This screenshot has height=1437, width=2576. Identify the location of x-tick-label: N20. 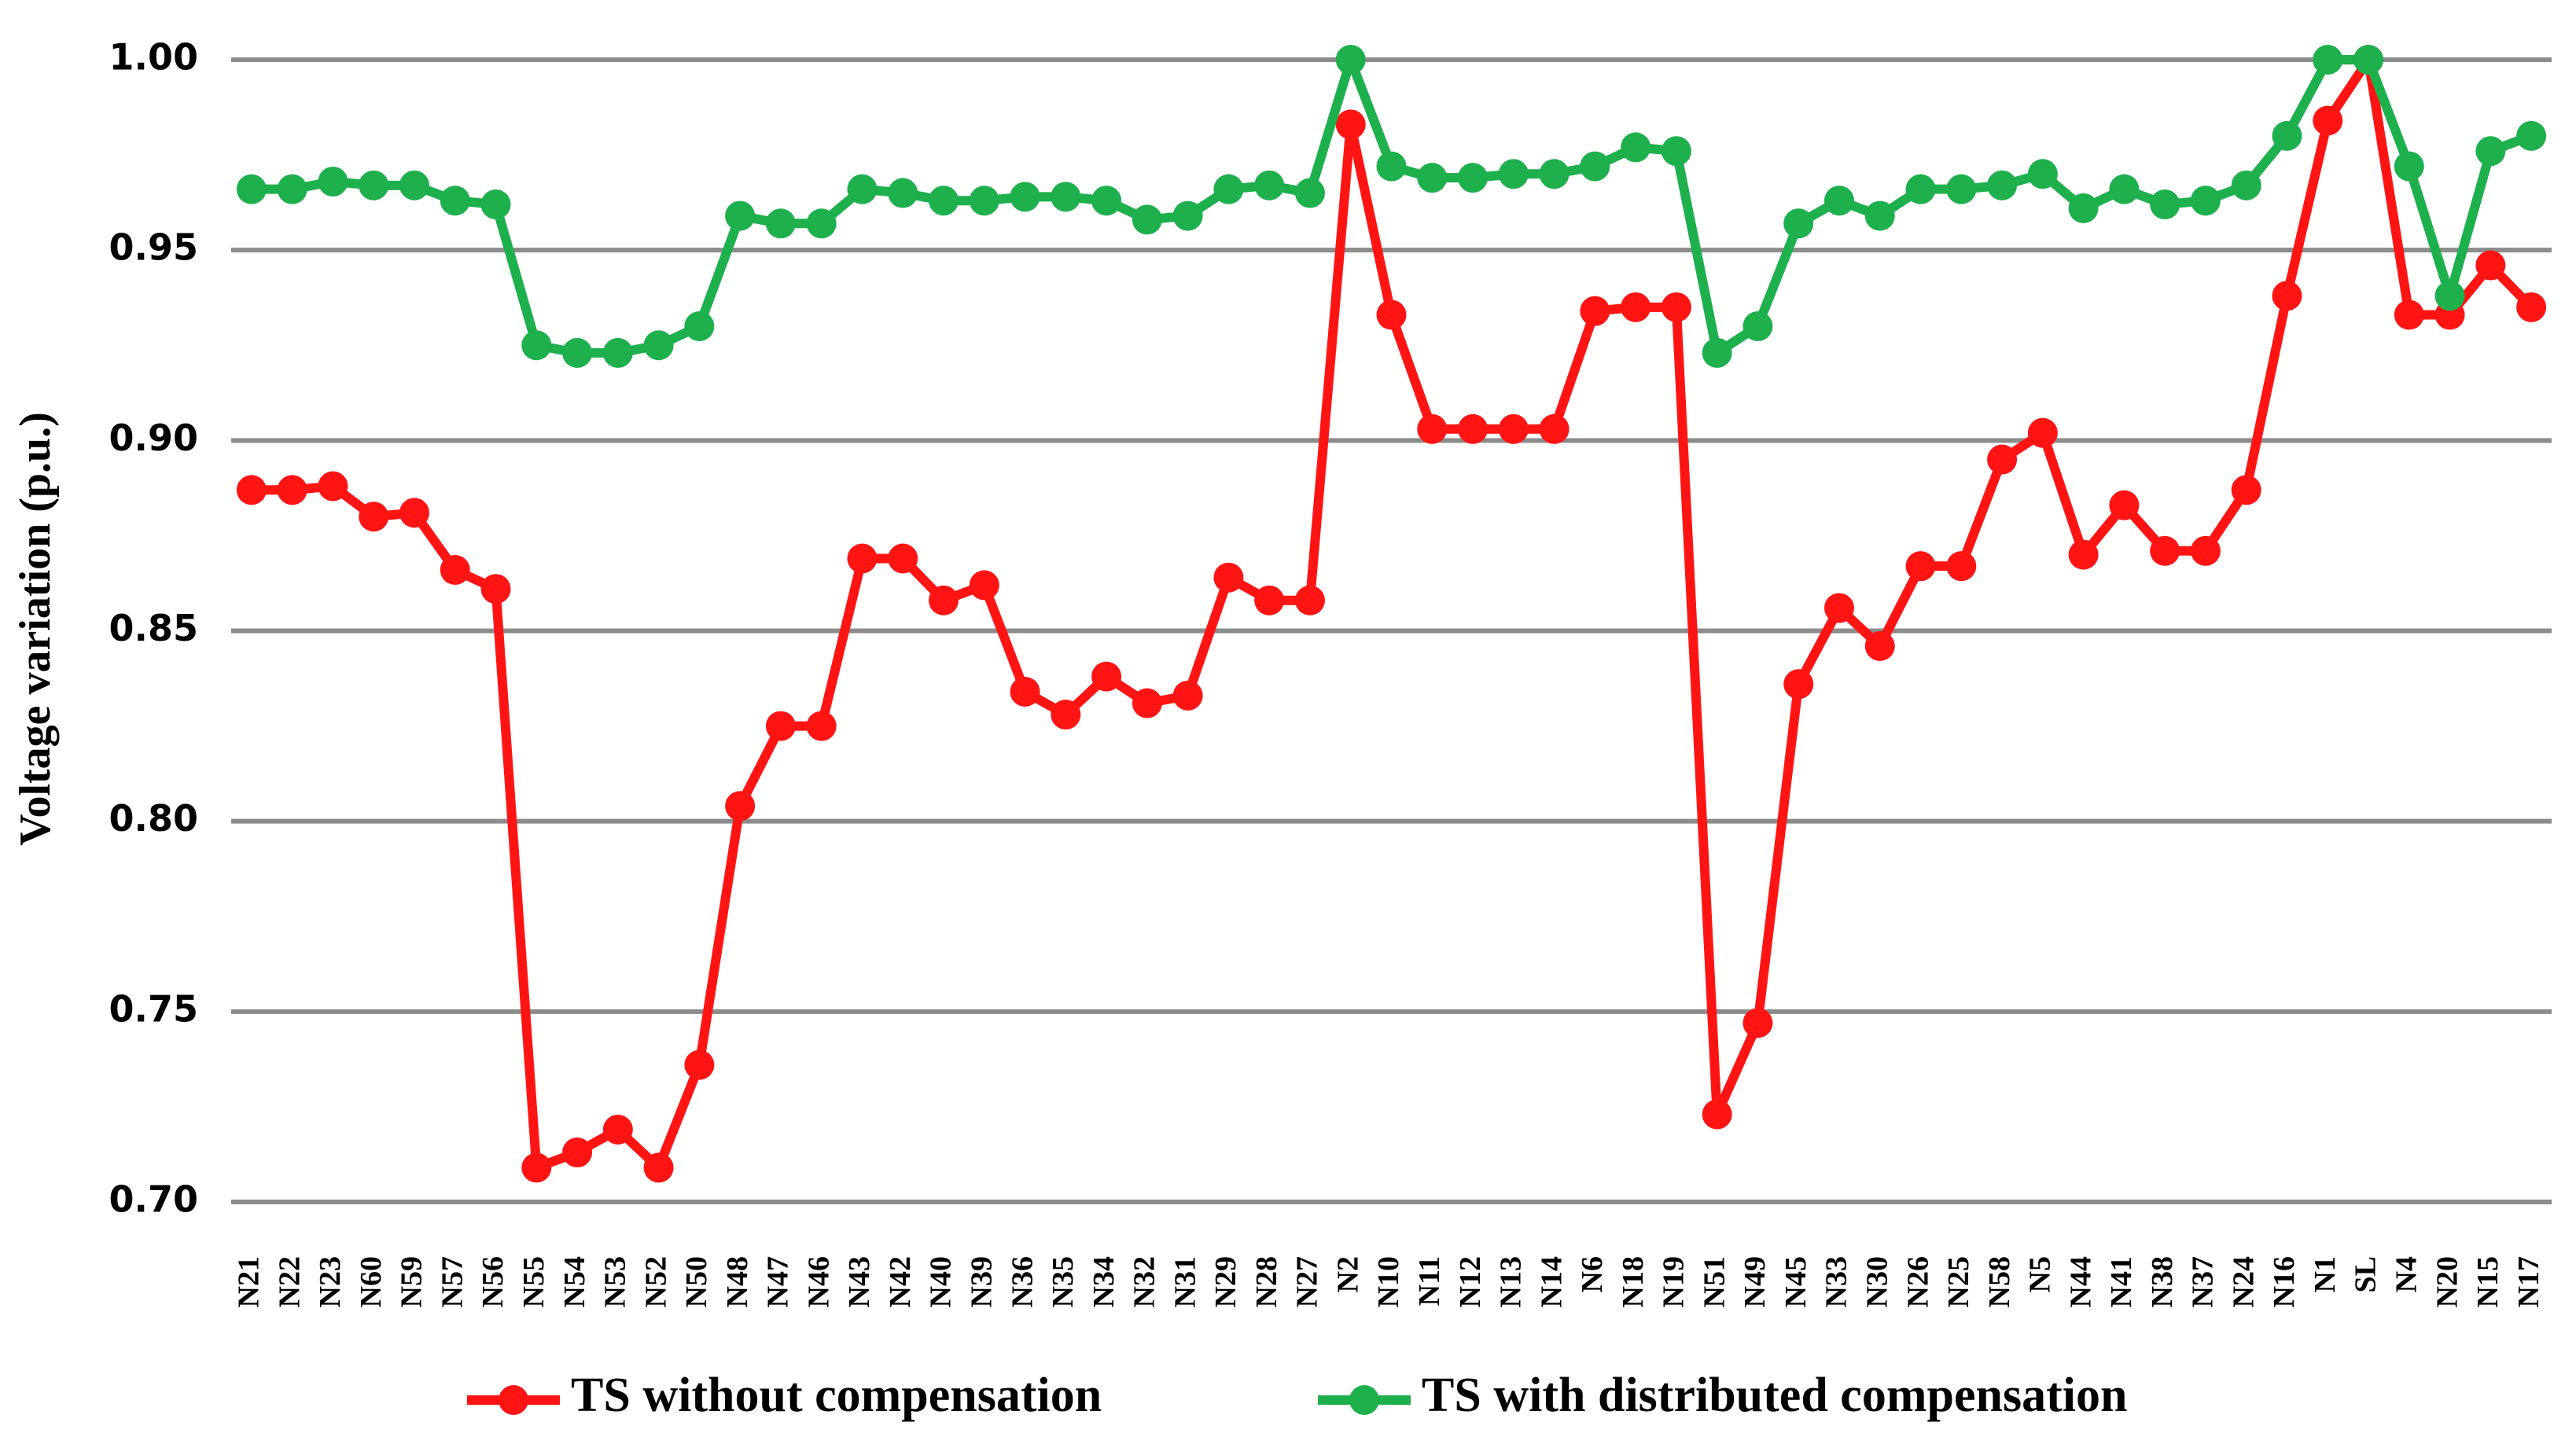
(2447, 1281).